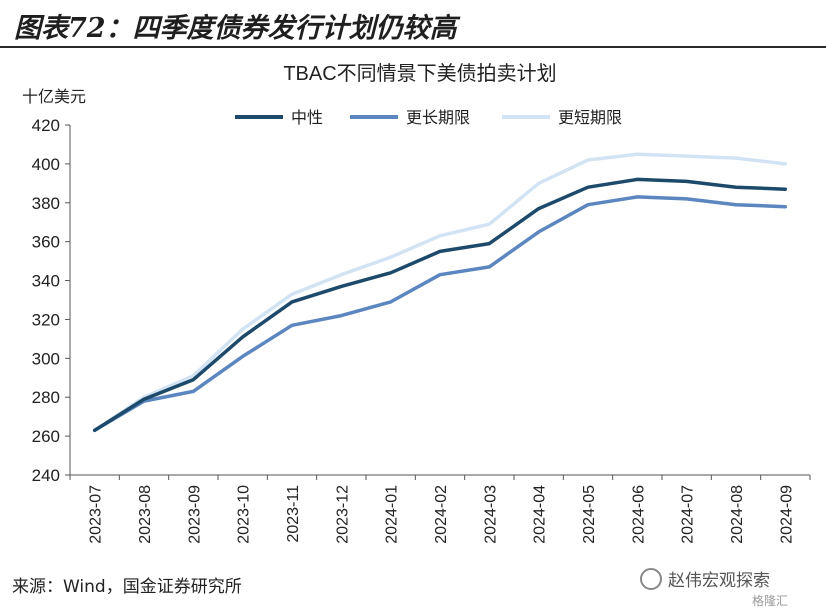 This screenshot has height=613, width=826. What do you see at coordinates (786, 514) in the screenshot?
I see `x-tick-label: 2024-09` at bounding box center [786, 514].